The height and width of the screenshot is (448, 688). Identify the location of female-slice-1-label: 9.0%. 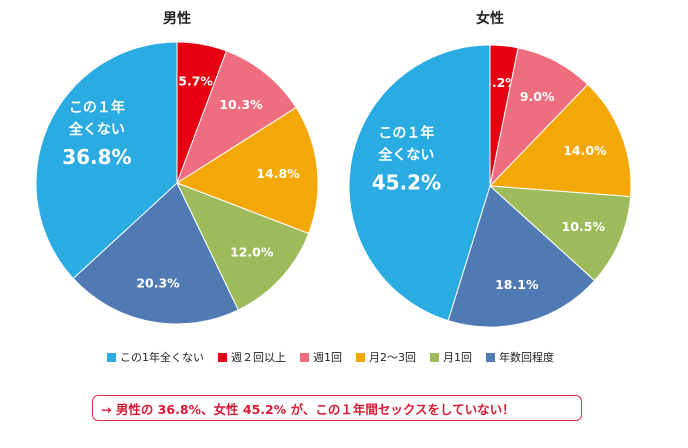
(537, 96).